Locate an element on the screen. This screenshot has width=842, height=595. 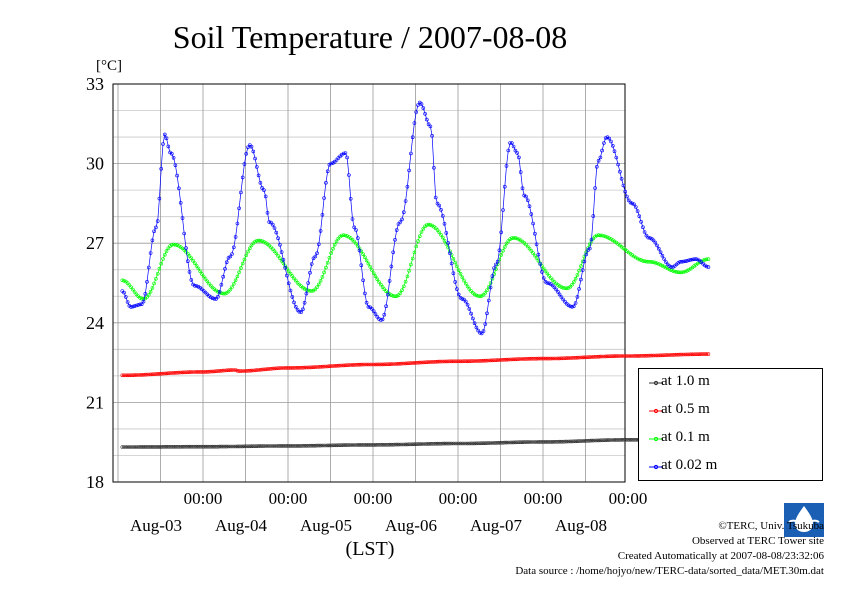
legend-symbol-0-1m is located at coordinates (656, 439).